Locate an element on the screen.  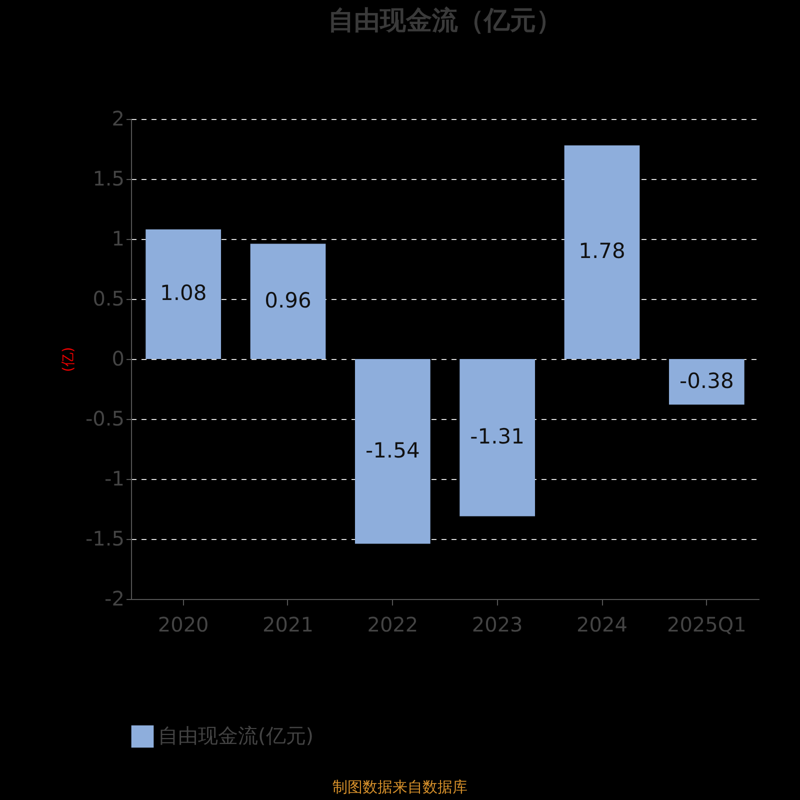
data-label: 1.78 is located at coordinates (602, 251).